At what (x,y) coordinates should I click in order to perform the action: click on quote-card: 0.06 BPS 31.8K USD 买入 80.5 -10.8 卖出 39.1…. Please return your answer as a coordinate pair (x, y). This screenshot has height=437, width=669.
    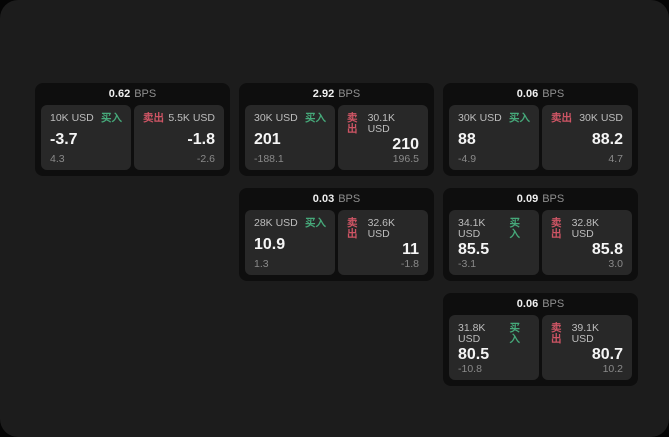
    Looking at the image, I should click on (540, 339).